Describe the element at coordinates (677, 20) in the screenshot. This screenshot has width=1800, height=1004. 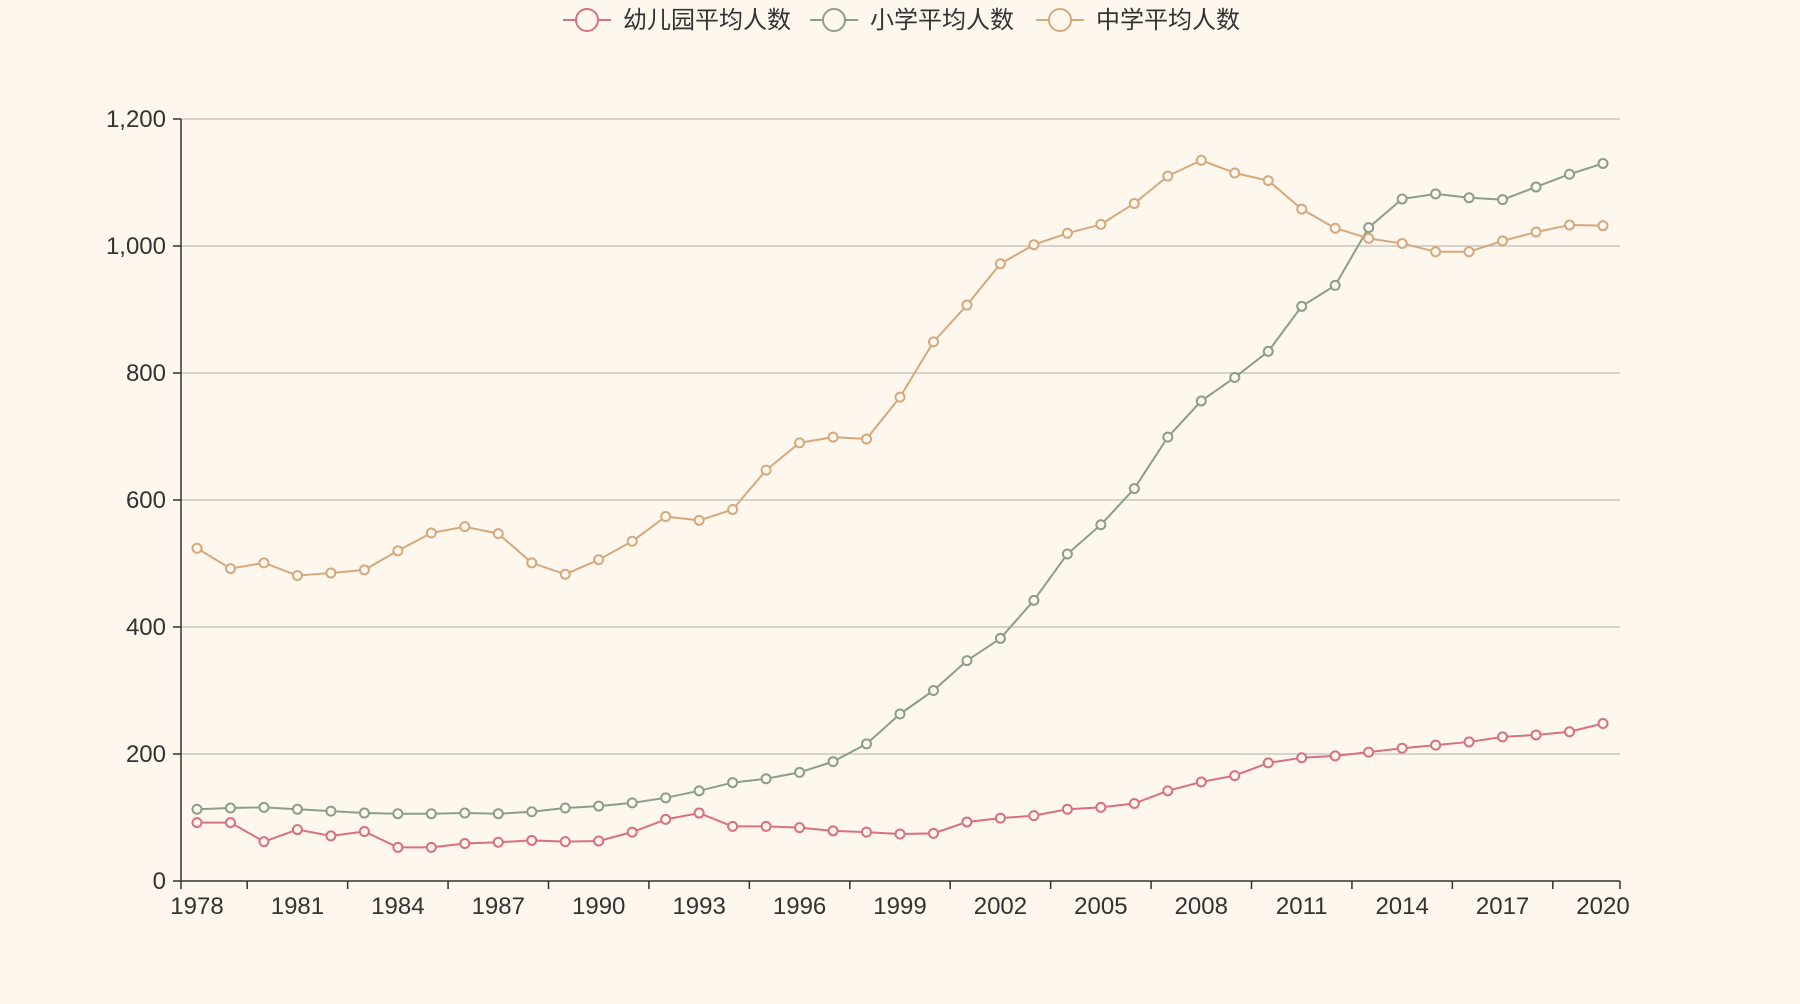
I see `legend-item: 幼儿园平均人数` at that location.